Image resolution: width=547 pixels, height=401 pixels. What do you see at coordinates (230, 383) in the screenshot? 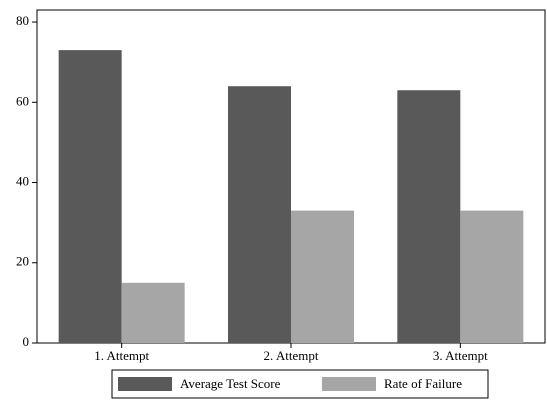
I see `legend-label: Average Test Score` at bounding box center [230, 383].